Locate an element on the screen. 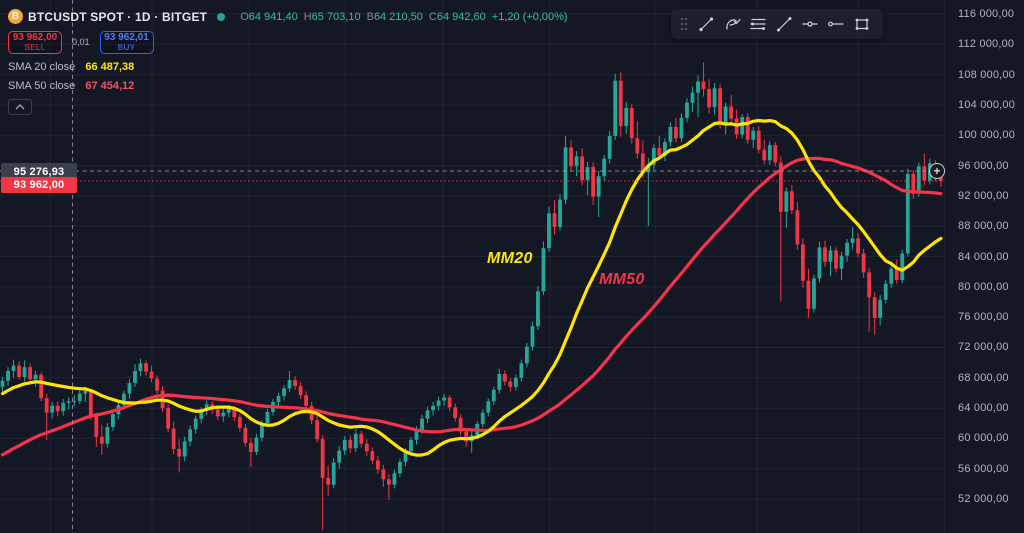 Image resolution: width=1024 pixels, height=533 pixels. indicator-row-sma50: SMA 50 close 67 454,12 is located at coordinates (288, 86).